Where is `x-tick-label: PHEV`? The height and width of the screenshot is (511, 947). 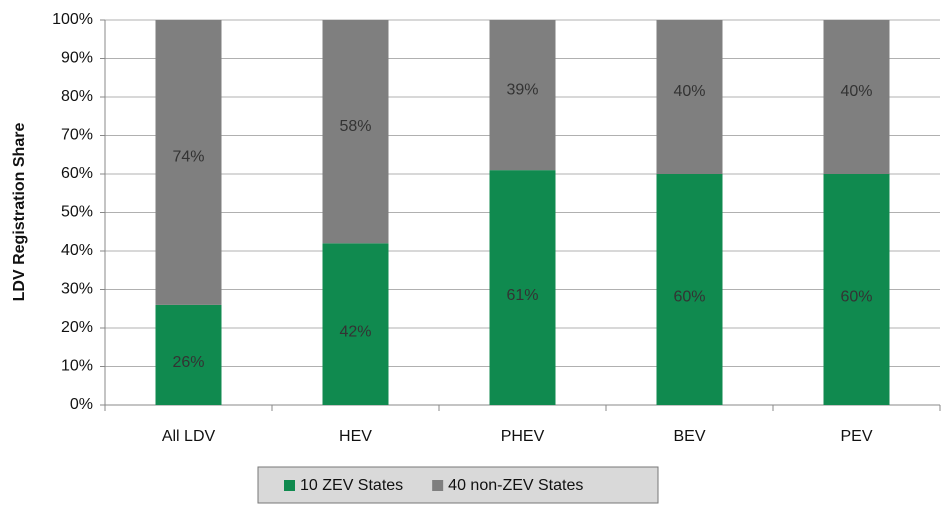
x-tick-label: PHEV is located at coordinates (523, 436).